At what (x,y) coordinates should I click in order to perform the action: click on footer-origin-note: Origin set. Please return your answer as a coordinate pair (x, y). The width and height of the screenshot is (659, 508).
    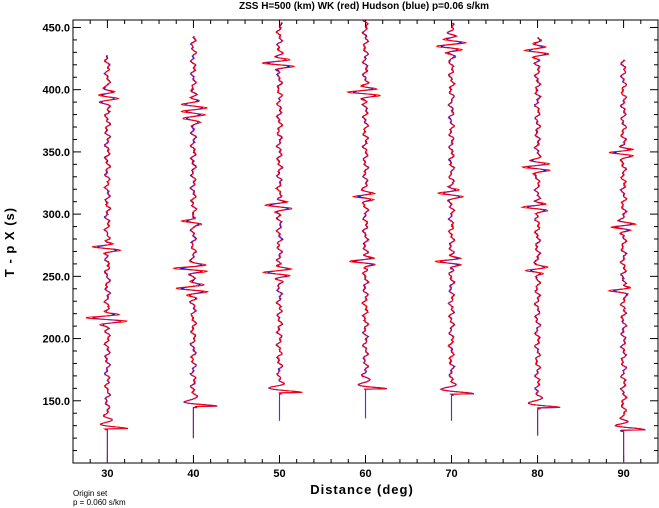
    Looking at the image, I should click on (90, 493).